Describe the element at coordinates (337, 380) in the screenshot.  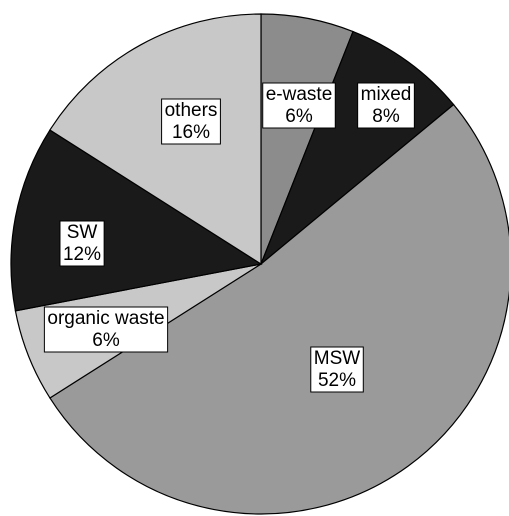
I see `slice-label-value: 52%` at that location.